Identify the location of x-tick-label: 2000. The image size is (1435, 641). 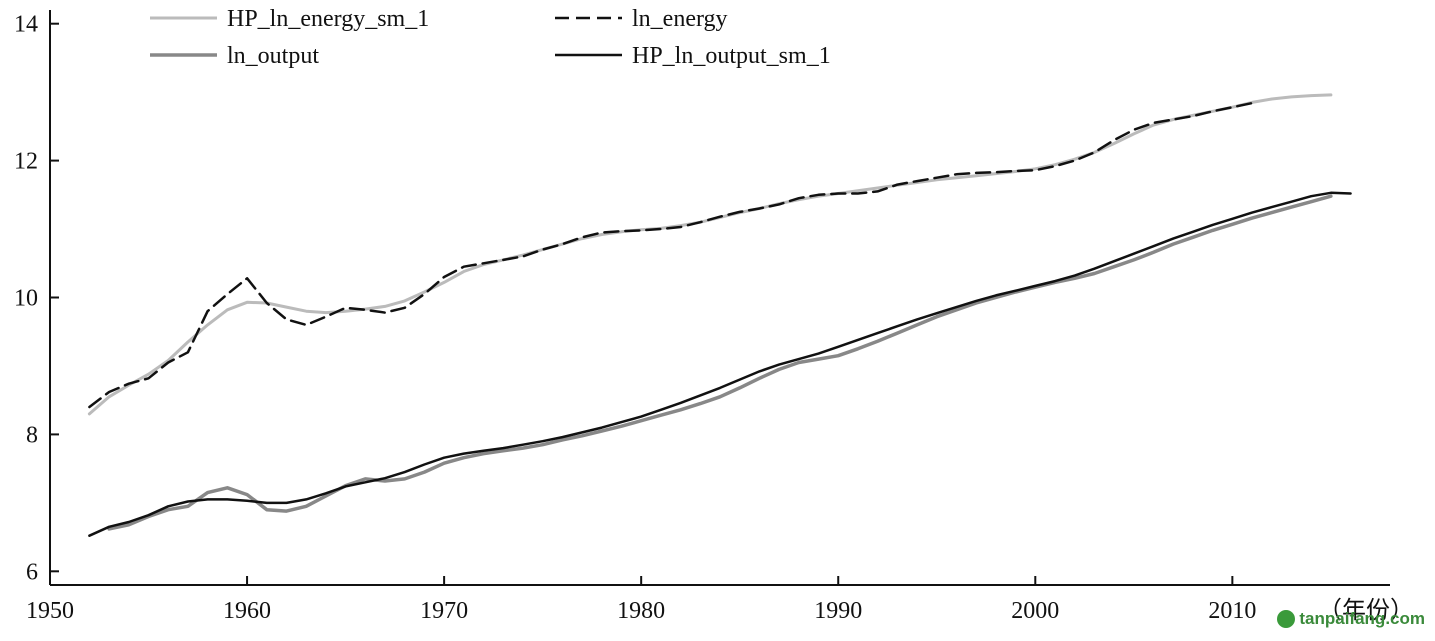
(1035, 611).